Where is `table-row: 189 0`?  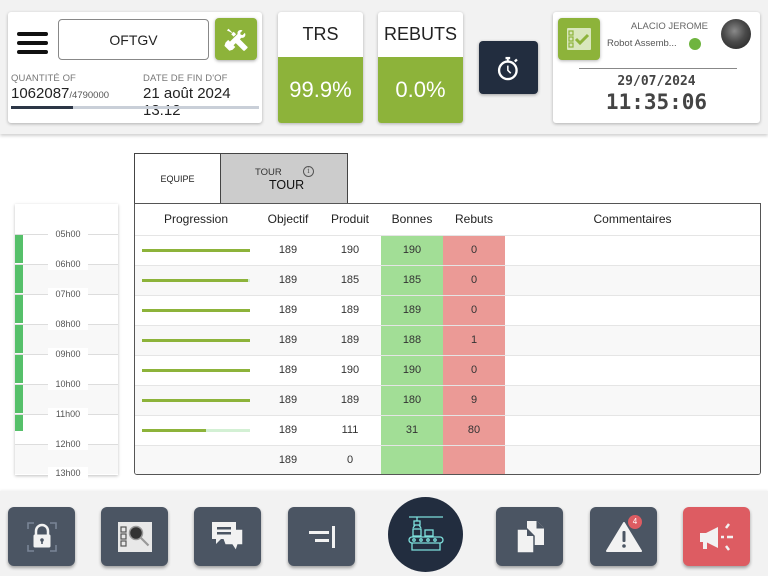
table-row: 189 0 is located at coordinates (447, 459).